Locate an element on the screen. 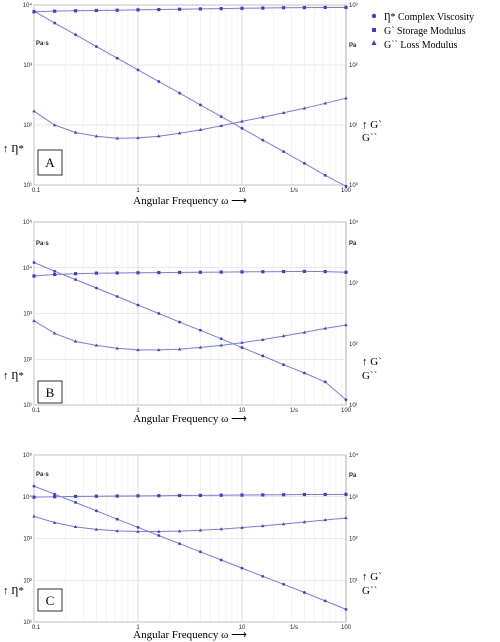  y-tick-labels-right: 10¹ 10² 10³ 10⁴ is located at coordinates (354, 314).